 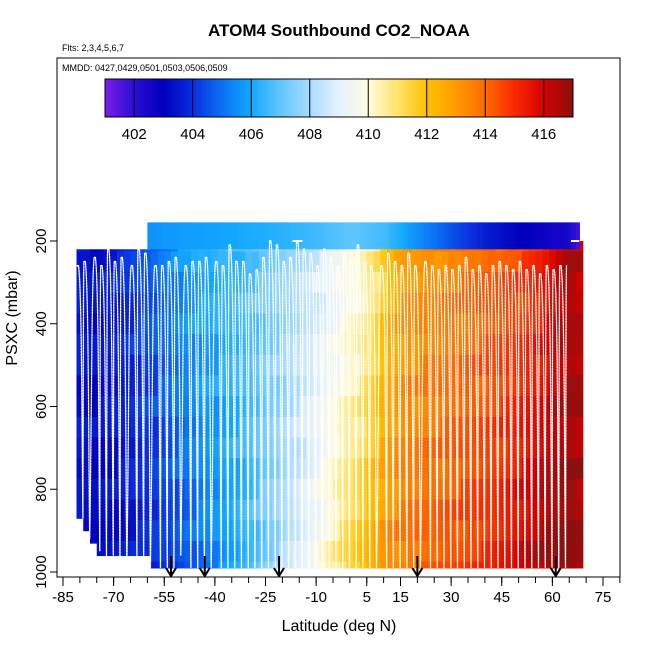 What do you see at coordinates (316, 597) in the screenshot?
I see `x-tick-label: -10` at bounding box center [316, 597].